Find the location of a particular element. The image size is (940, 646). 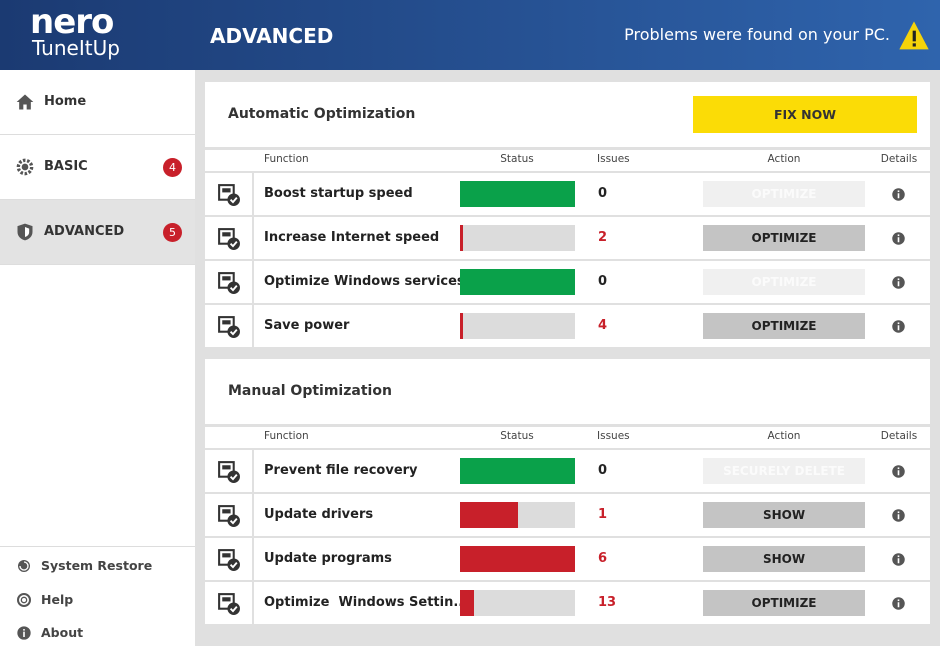

nav-item: ADVANCED 5 is located at coordinates (97, 232).